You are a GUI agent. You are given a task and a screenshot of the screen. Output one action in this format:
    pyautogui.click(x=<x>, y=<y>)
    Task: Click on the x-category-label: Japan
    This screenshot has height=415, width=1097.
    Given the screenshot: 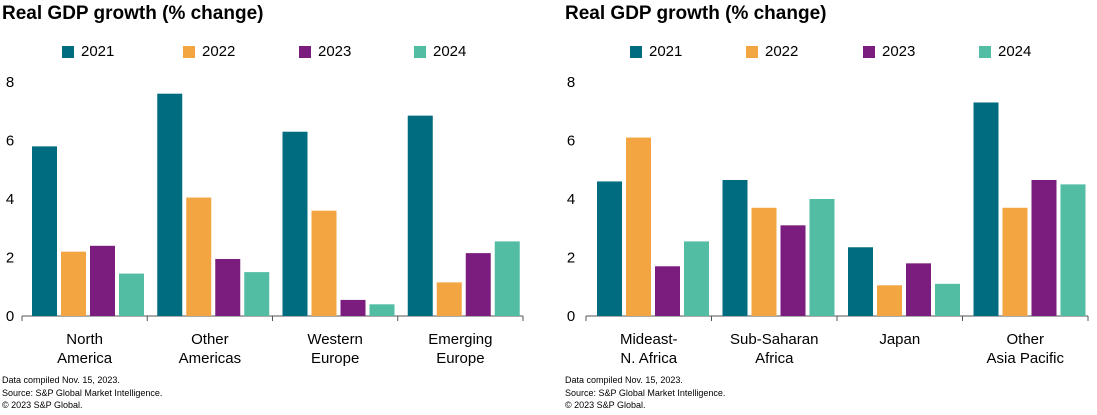 What is the action you would take?
    pyautogui.click(x=899, y=339)
    